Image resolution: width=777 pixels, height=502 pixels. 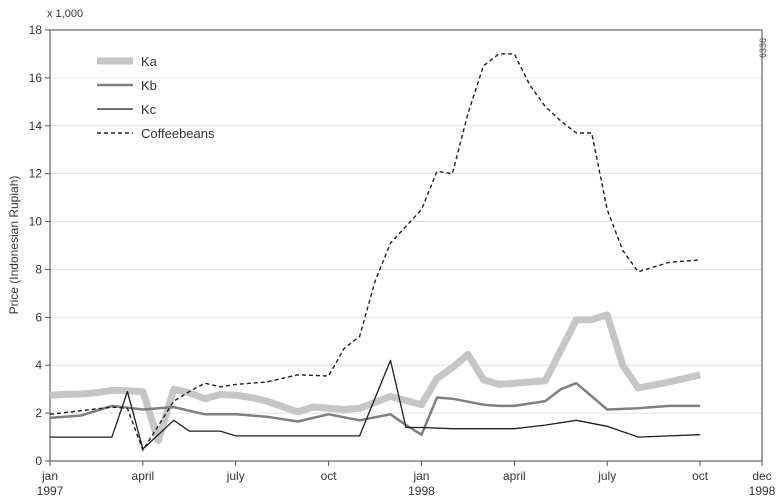 What do you see at coordinates (38, 317) in the screenshot?
I see `y-tick-label: 6` at bounding box center [38, 317].